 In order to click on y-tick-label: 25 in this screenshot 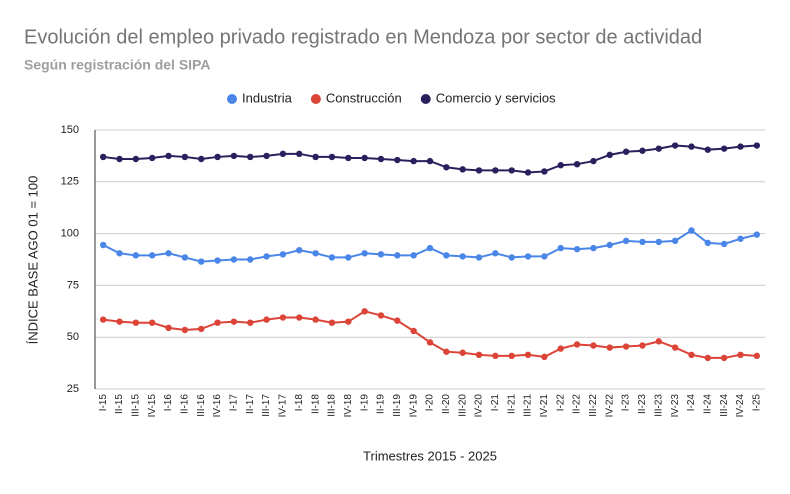, I will do `click(73, 389)`.